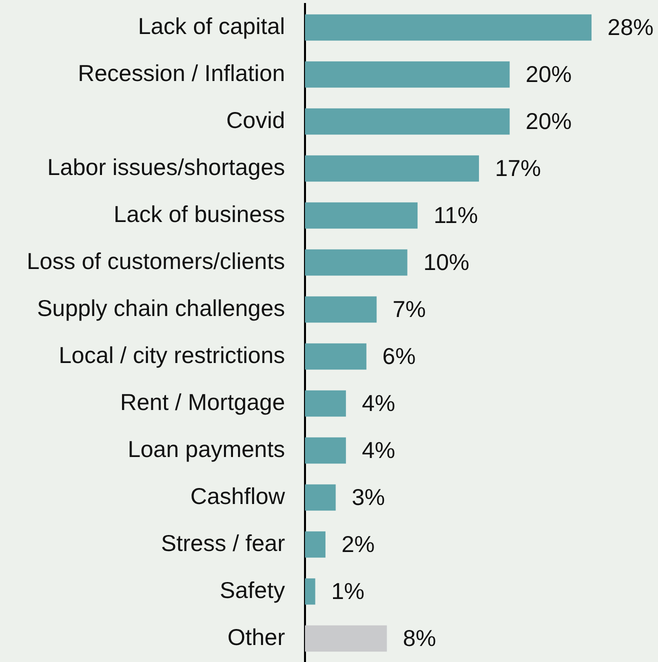 The height and width of the screenshot is (662, 658). I want to click on y-tick-label: Labor issues/shortages, so click(166, 167).